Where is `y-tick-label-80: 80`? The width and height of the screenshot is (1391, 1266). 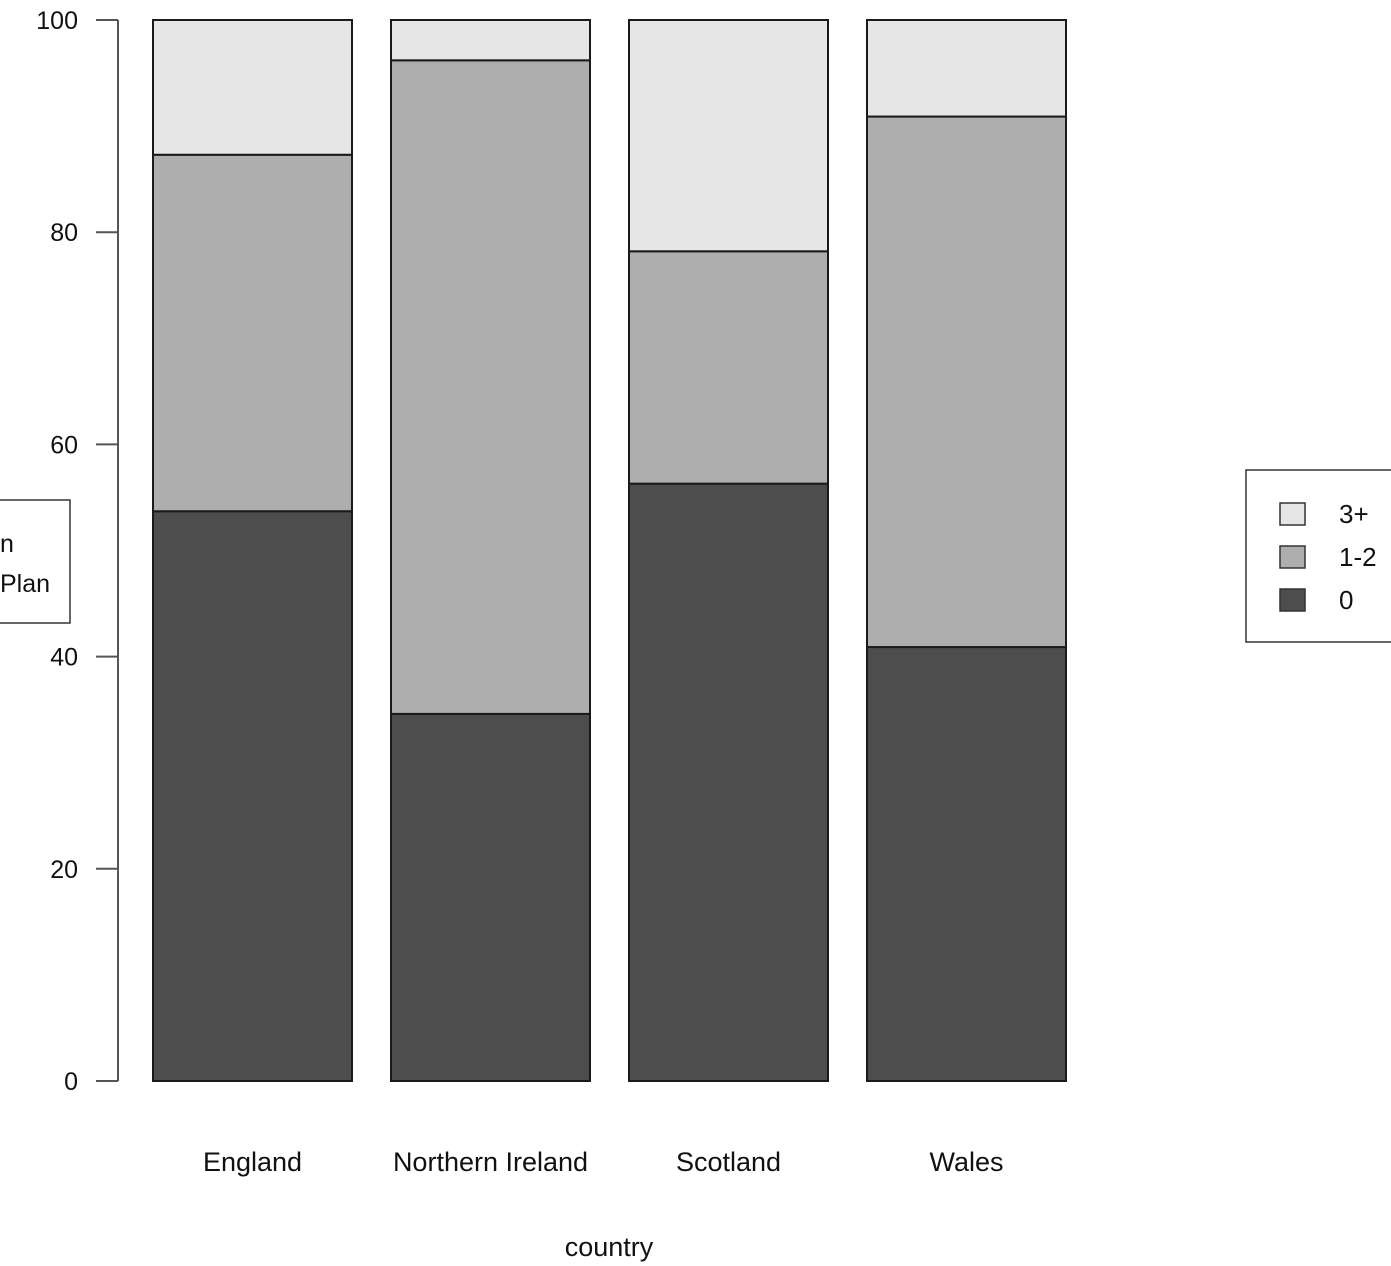
y-tick-label-80: 80 is located at coordinates (64, 233).